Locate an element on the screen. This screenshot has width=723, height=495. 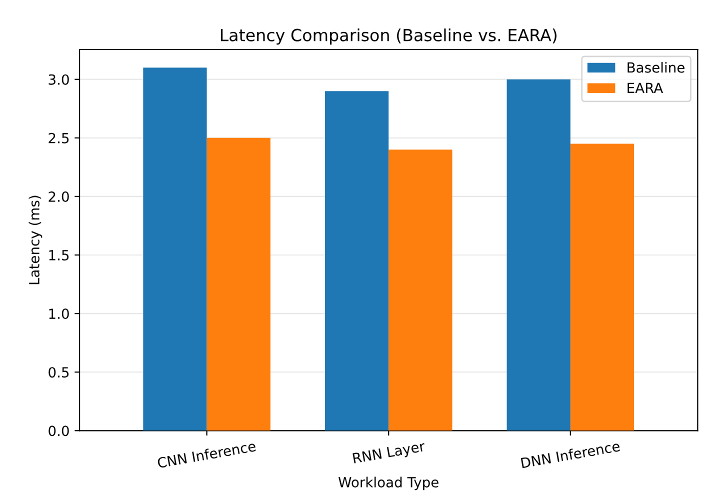
x-tick-label: RNN Layer is located at coordinates (389, 453).